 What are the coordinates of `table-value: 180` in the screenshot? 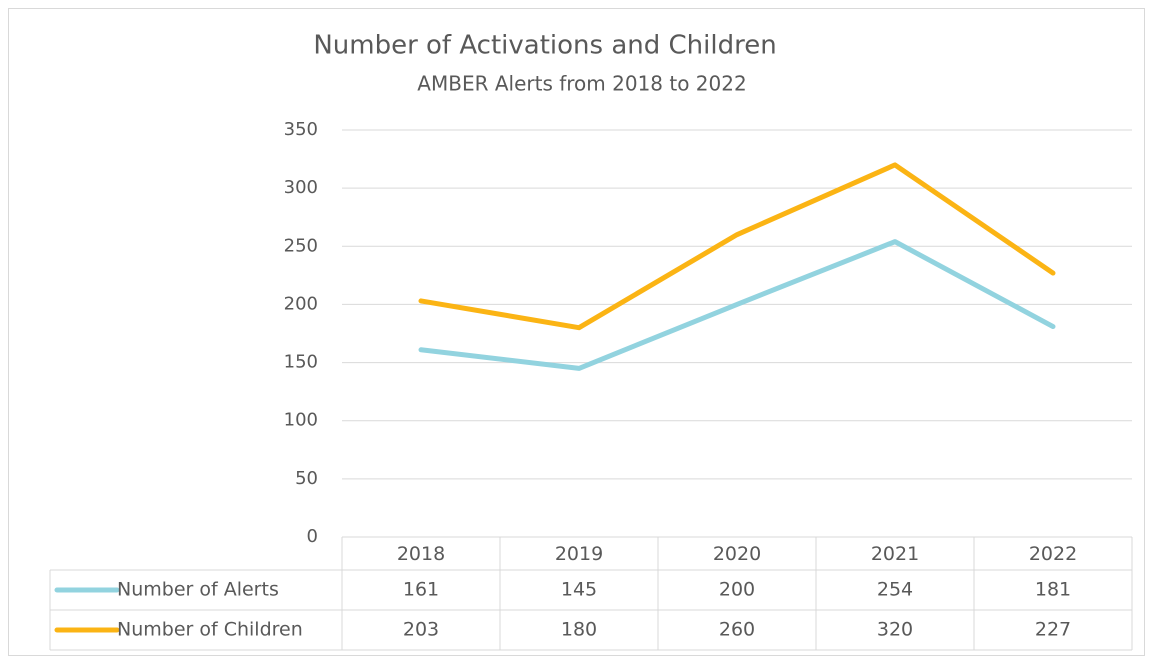 It's located at (579, 630).